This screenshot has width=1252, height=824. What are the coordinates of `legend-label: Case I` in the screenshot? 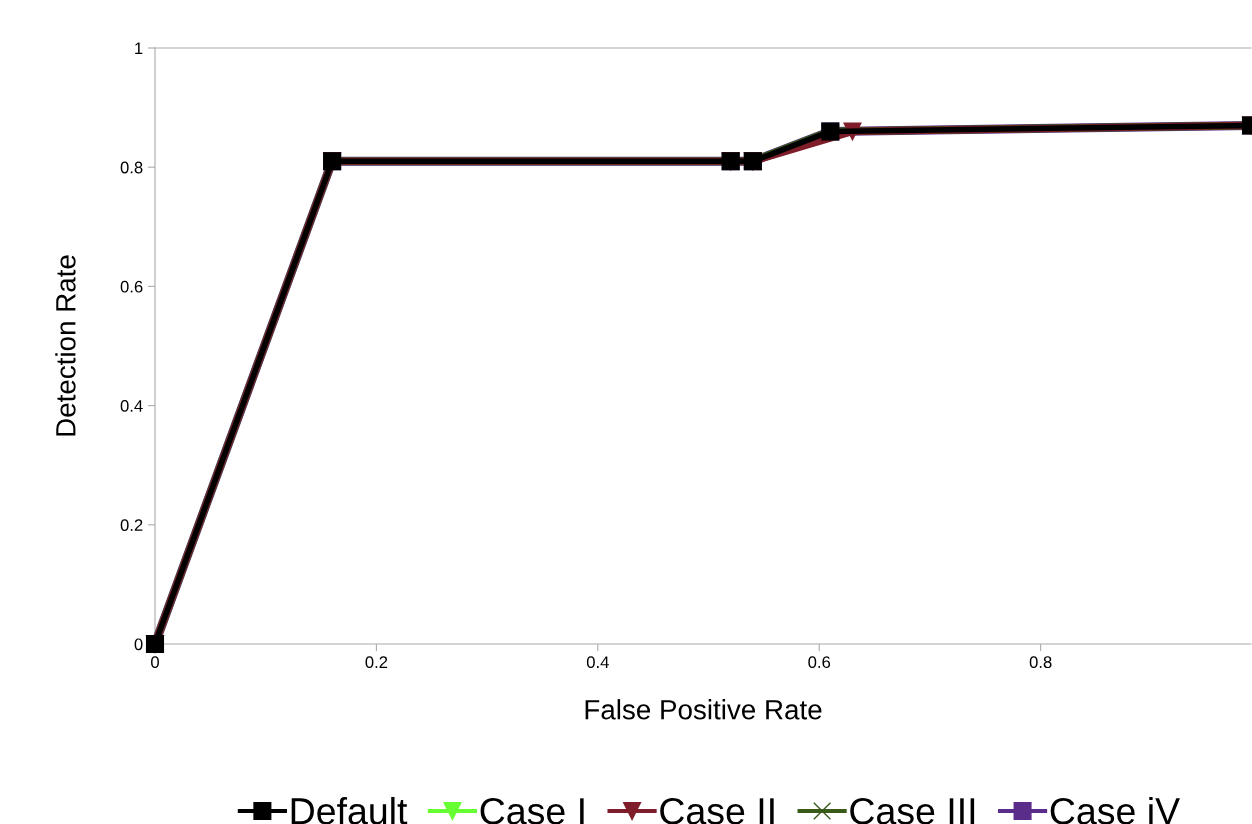 It's located at (532, 810).